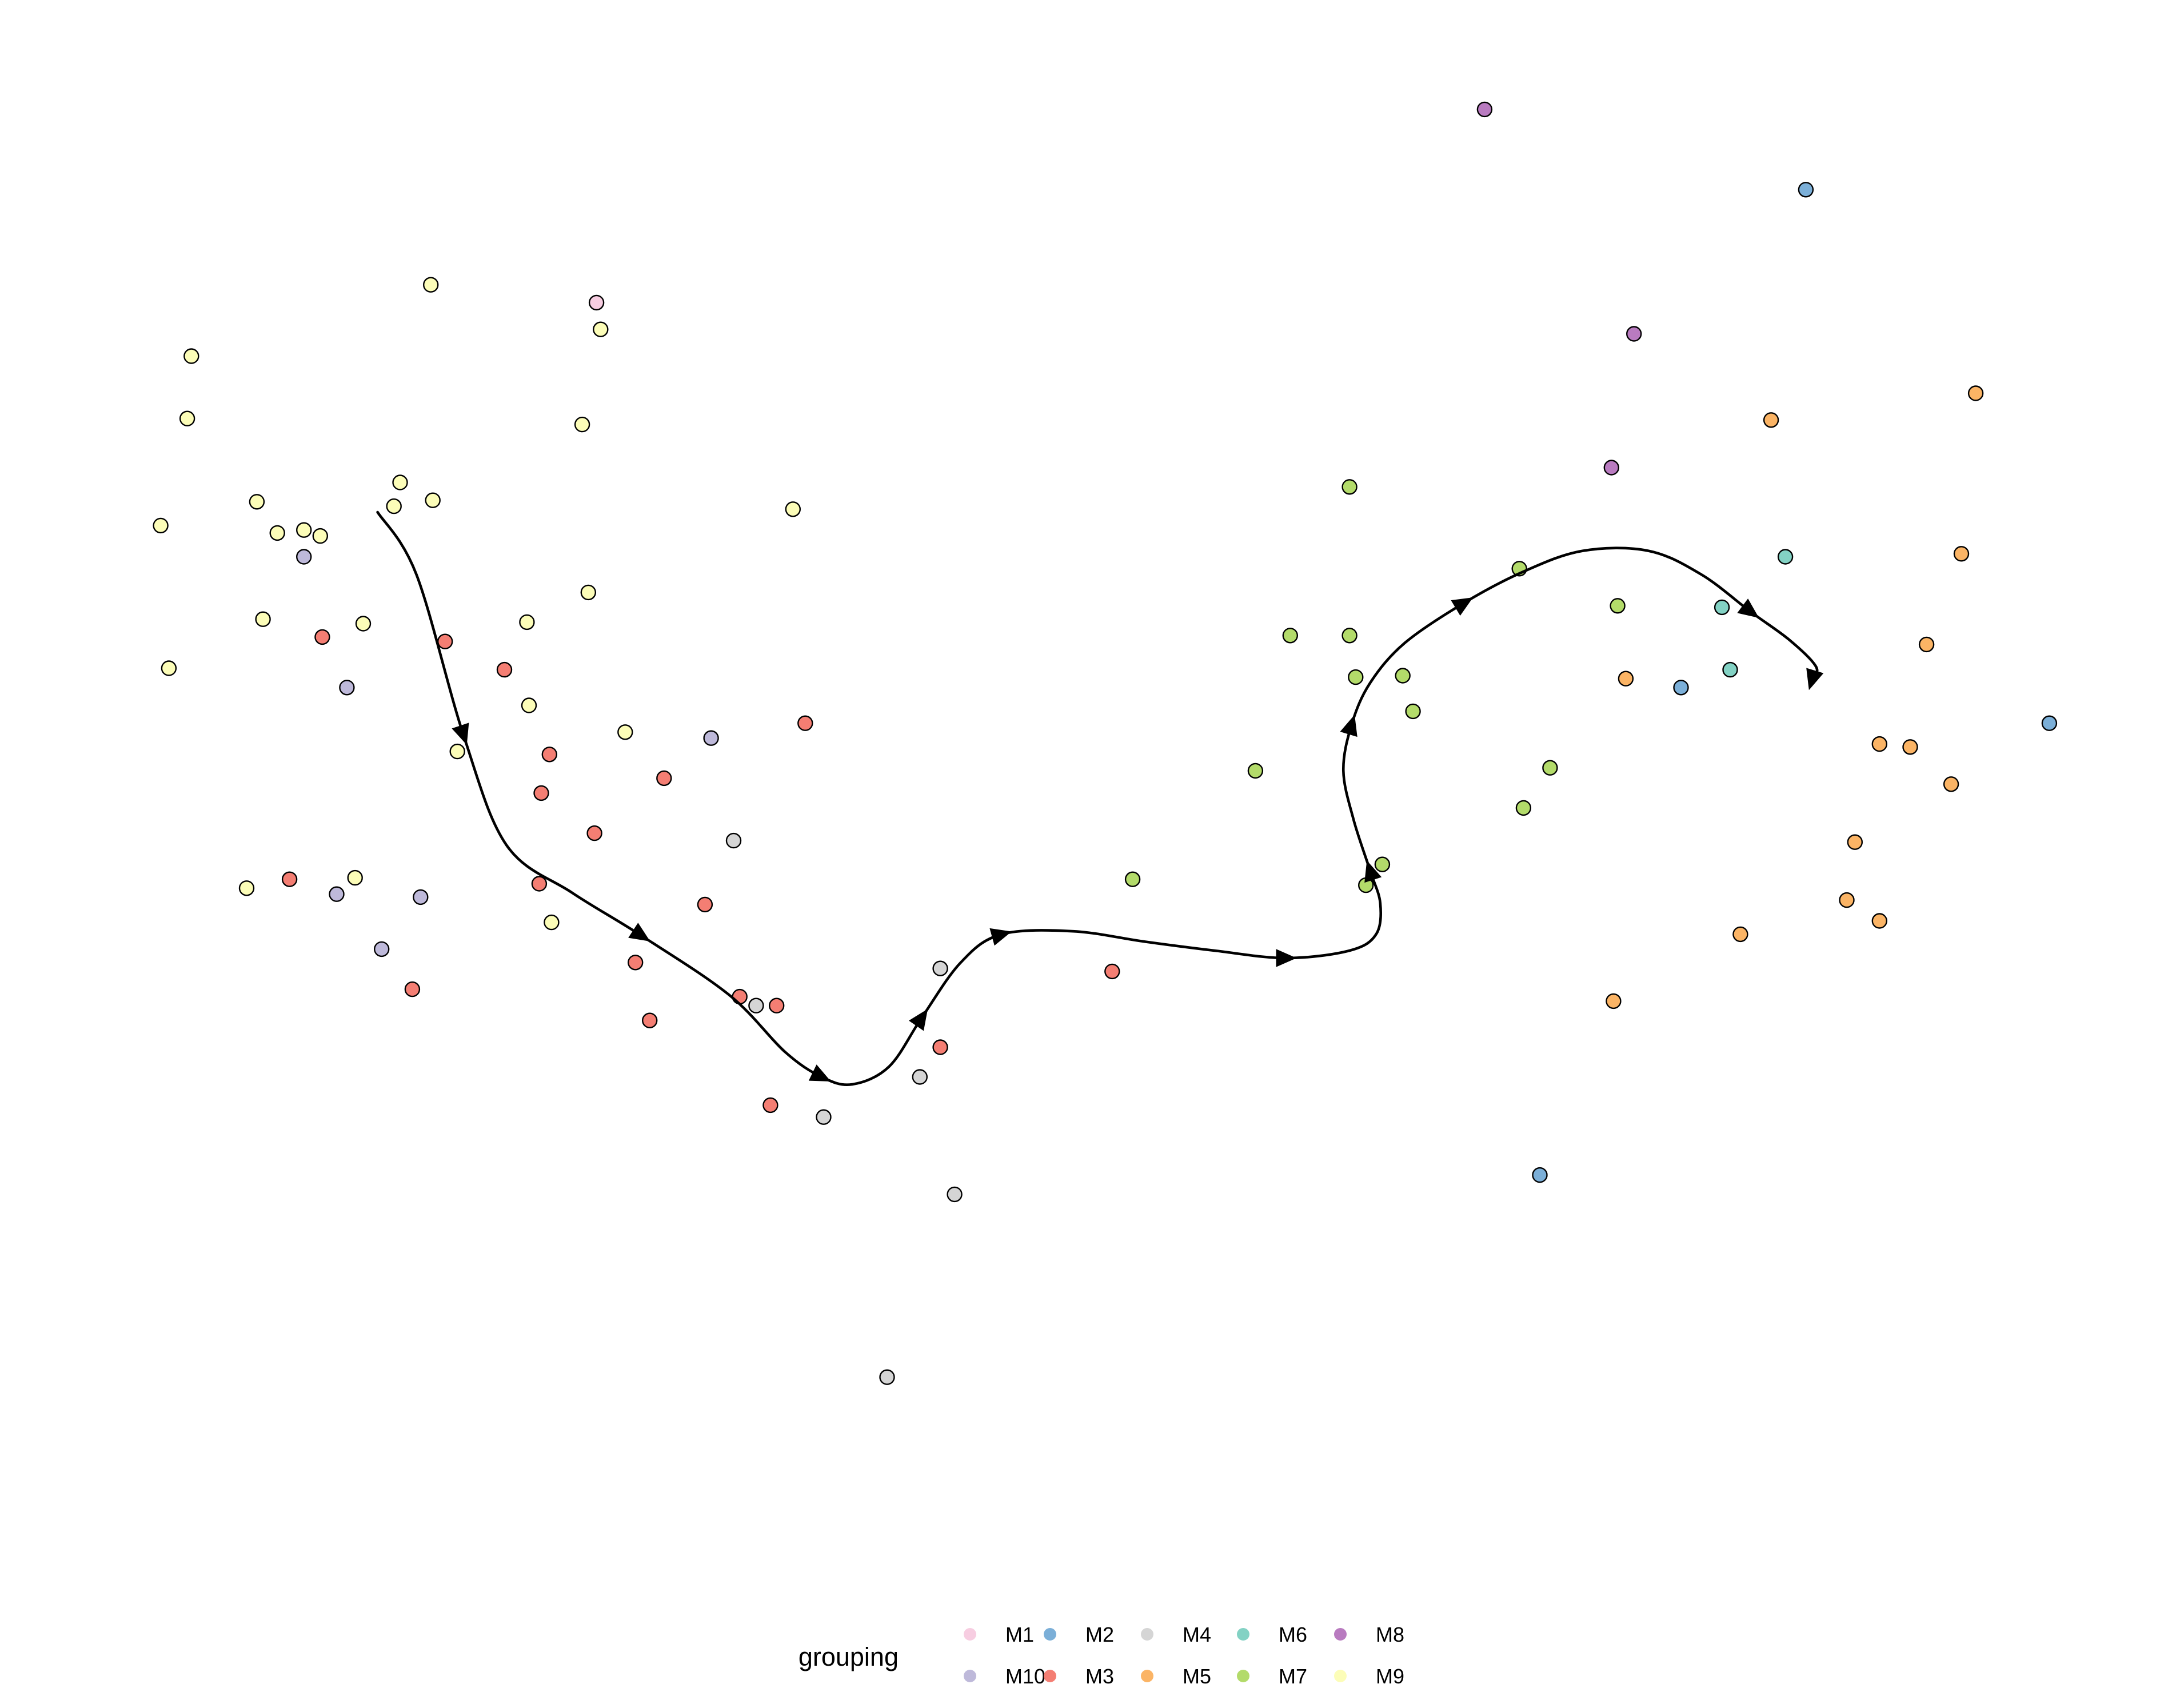 The height and width of the screenshot is (1688, 2184). What do you see at coordinates (1293, 1676) in the screenshot?
I see `legend-label-m7: M7` at bounding box center [1293, 1676].